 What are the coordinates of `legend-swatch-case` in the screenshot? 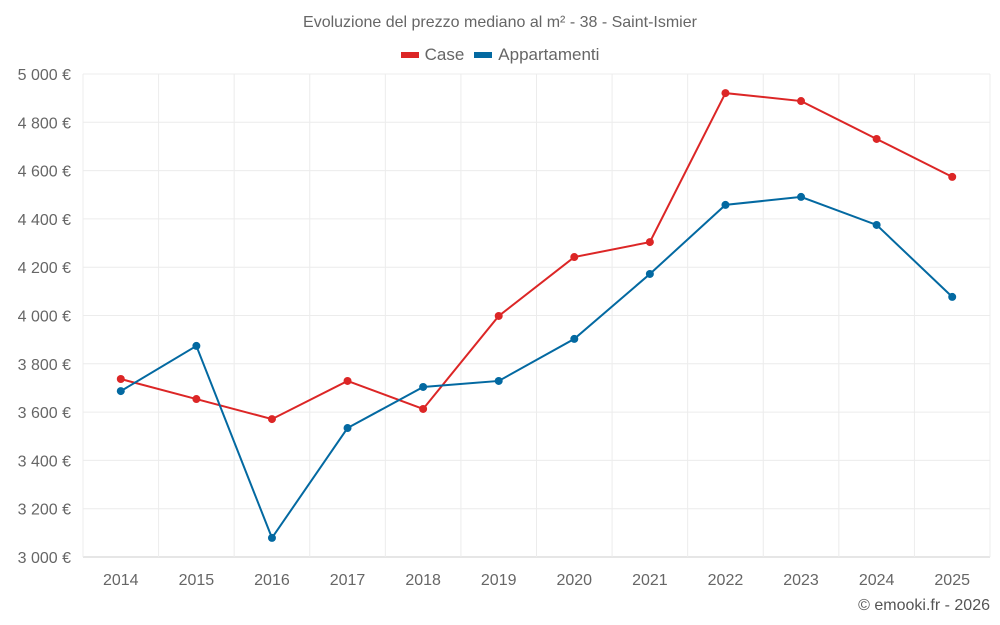 It's located at (409, 55).